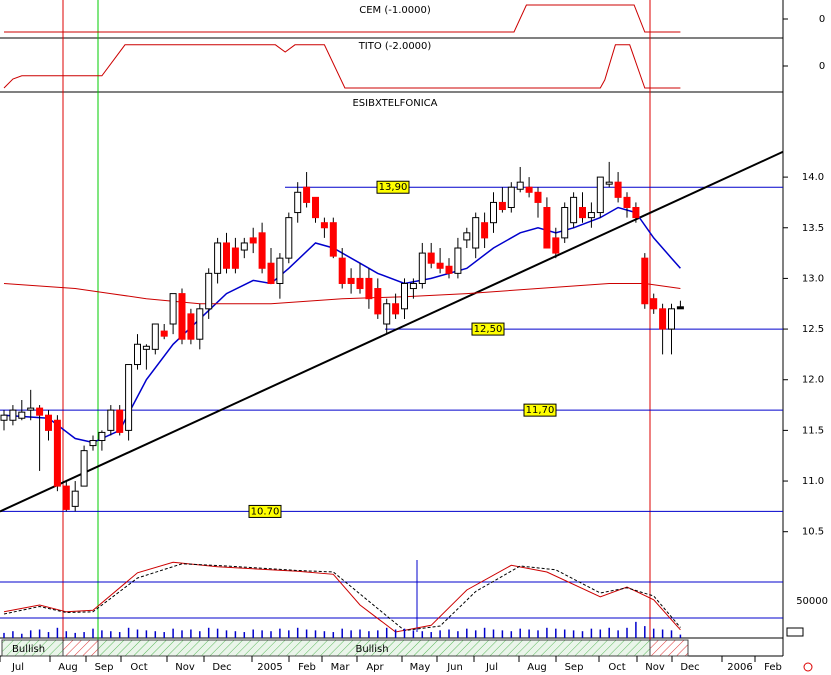  Describe the element at coordinates (813, 228) in the screenshot. I see `y-tick-label: 13.5` at that location.